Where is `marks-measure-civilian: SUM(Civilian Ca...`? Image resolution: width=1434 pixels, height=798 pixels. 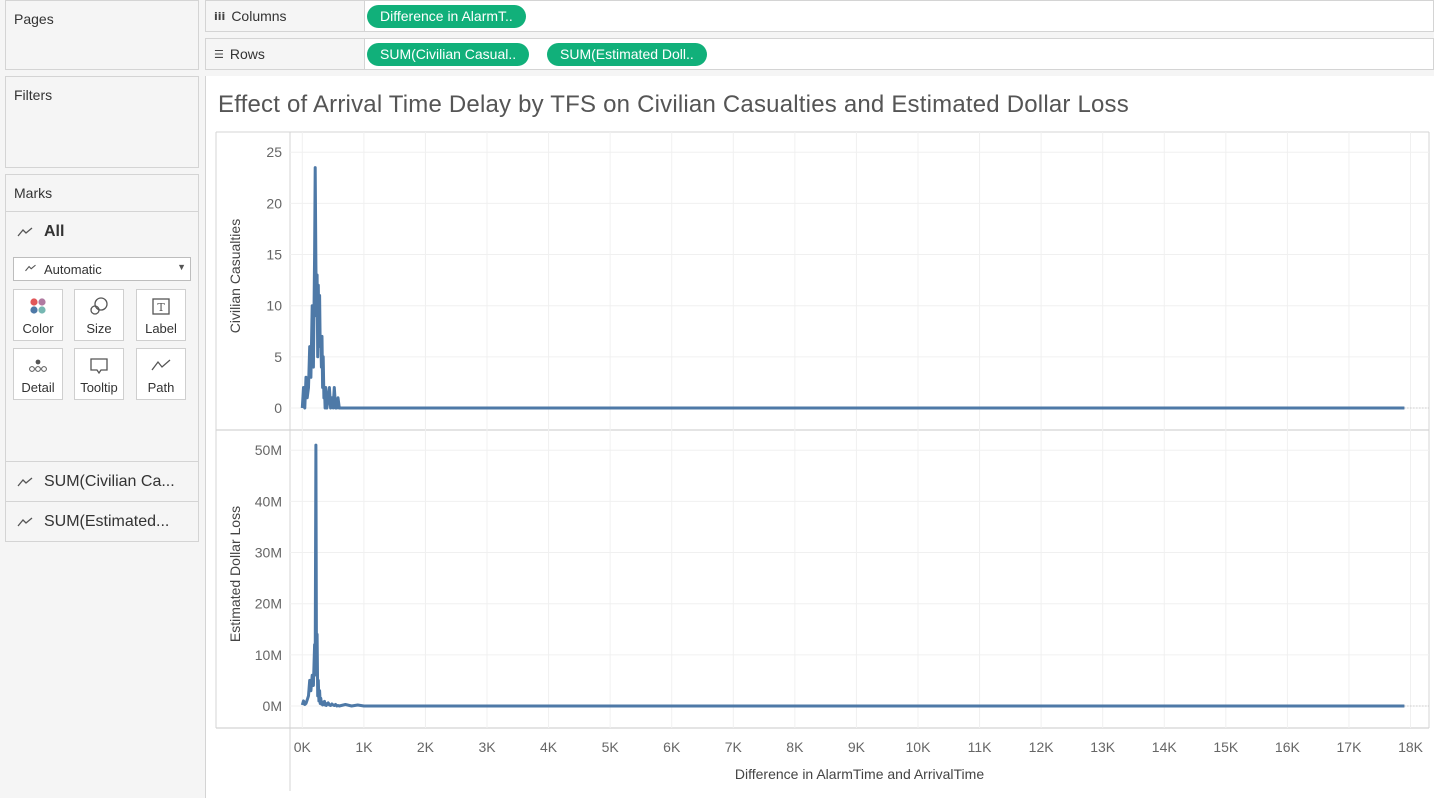 marks-measure-civilian: SUM(Civilian Ca... is located at coordinates (102, 481).